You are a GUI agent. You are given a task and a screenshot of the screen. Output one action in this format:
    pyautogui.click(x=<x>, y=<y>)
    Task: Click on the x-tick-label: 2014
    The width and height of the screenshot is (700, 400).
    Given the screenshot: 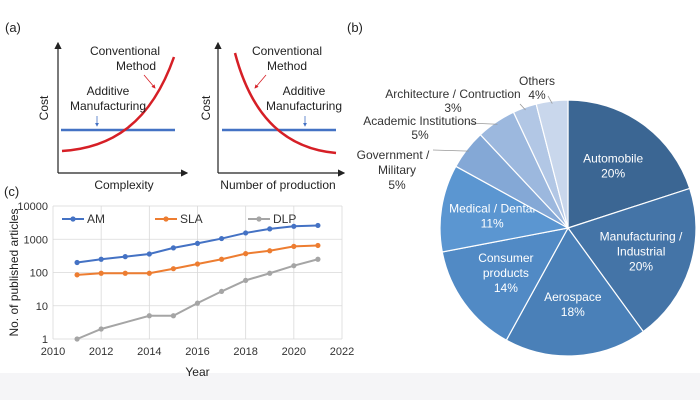 What is the action you would take?
    pyautogui.click(x=149, y=352)
    